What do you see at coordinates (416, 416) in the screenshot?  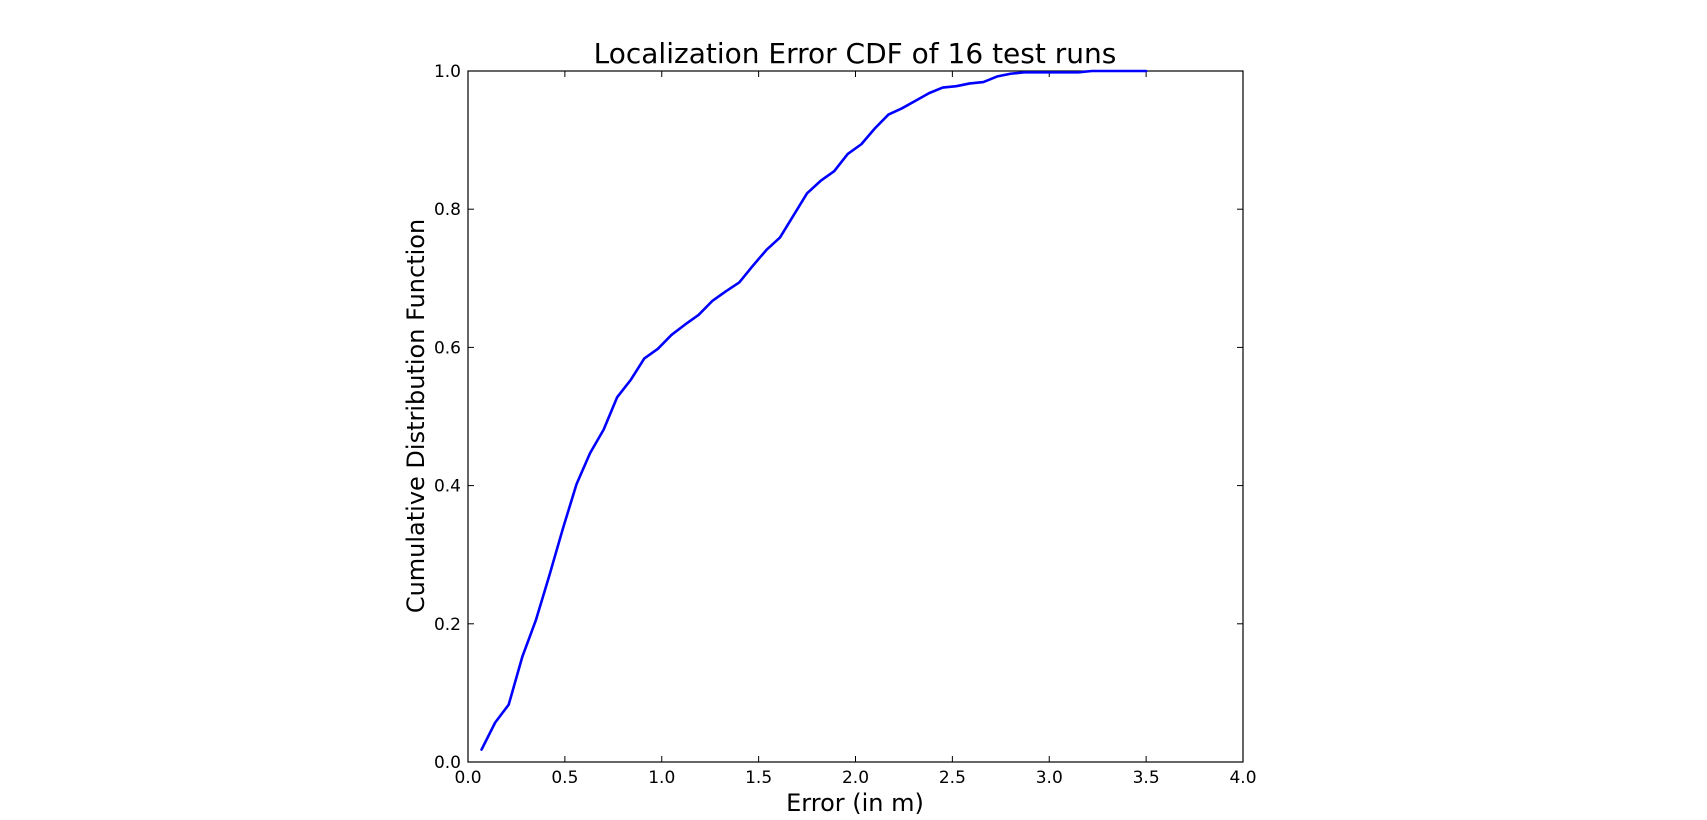 I see `y-axis-title: Cumulative Distribution Function` at bounding box center [416, 416].